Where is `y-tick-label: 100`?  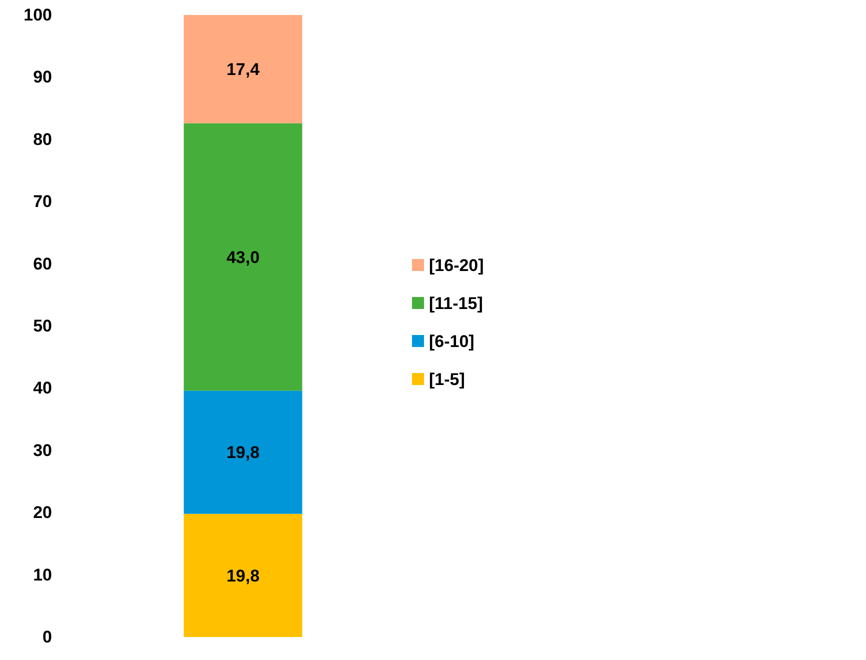
y-tick-label: 100 is located at coordinates (38, 14).